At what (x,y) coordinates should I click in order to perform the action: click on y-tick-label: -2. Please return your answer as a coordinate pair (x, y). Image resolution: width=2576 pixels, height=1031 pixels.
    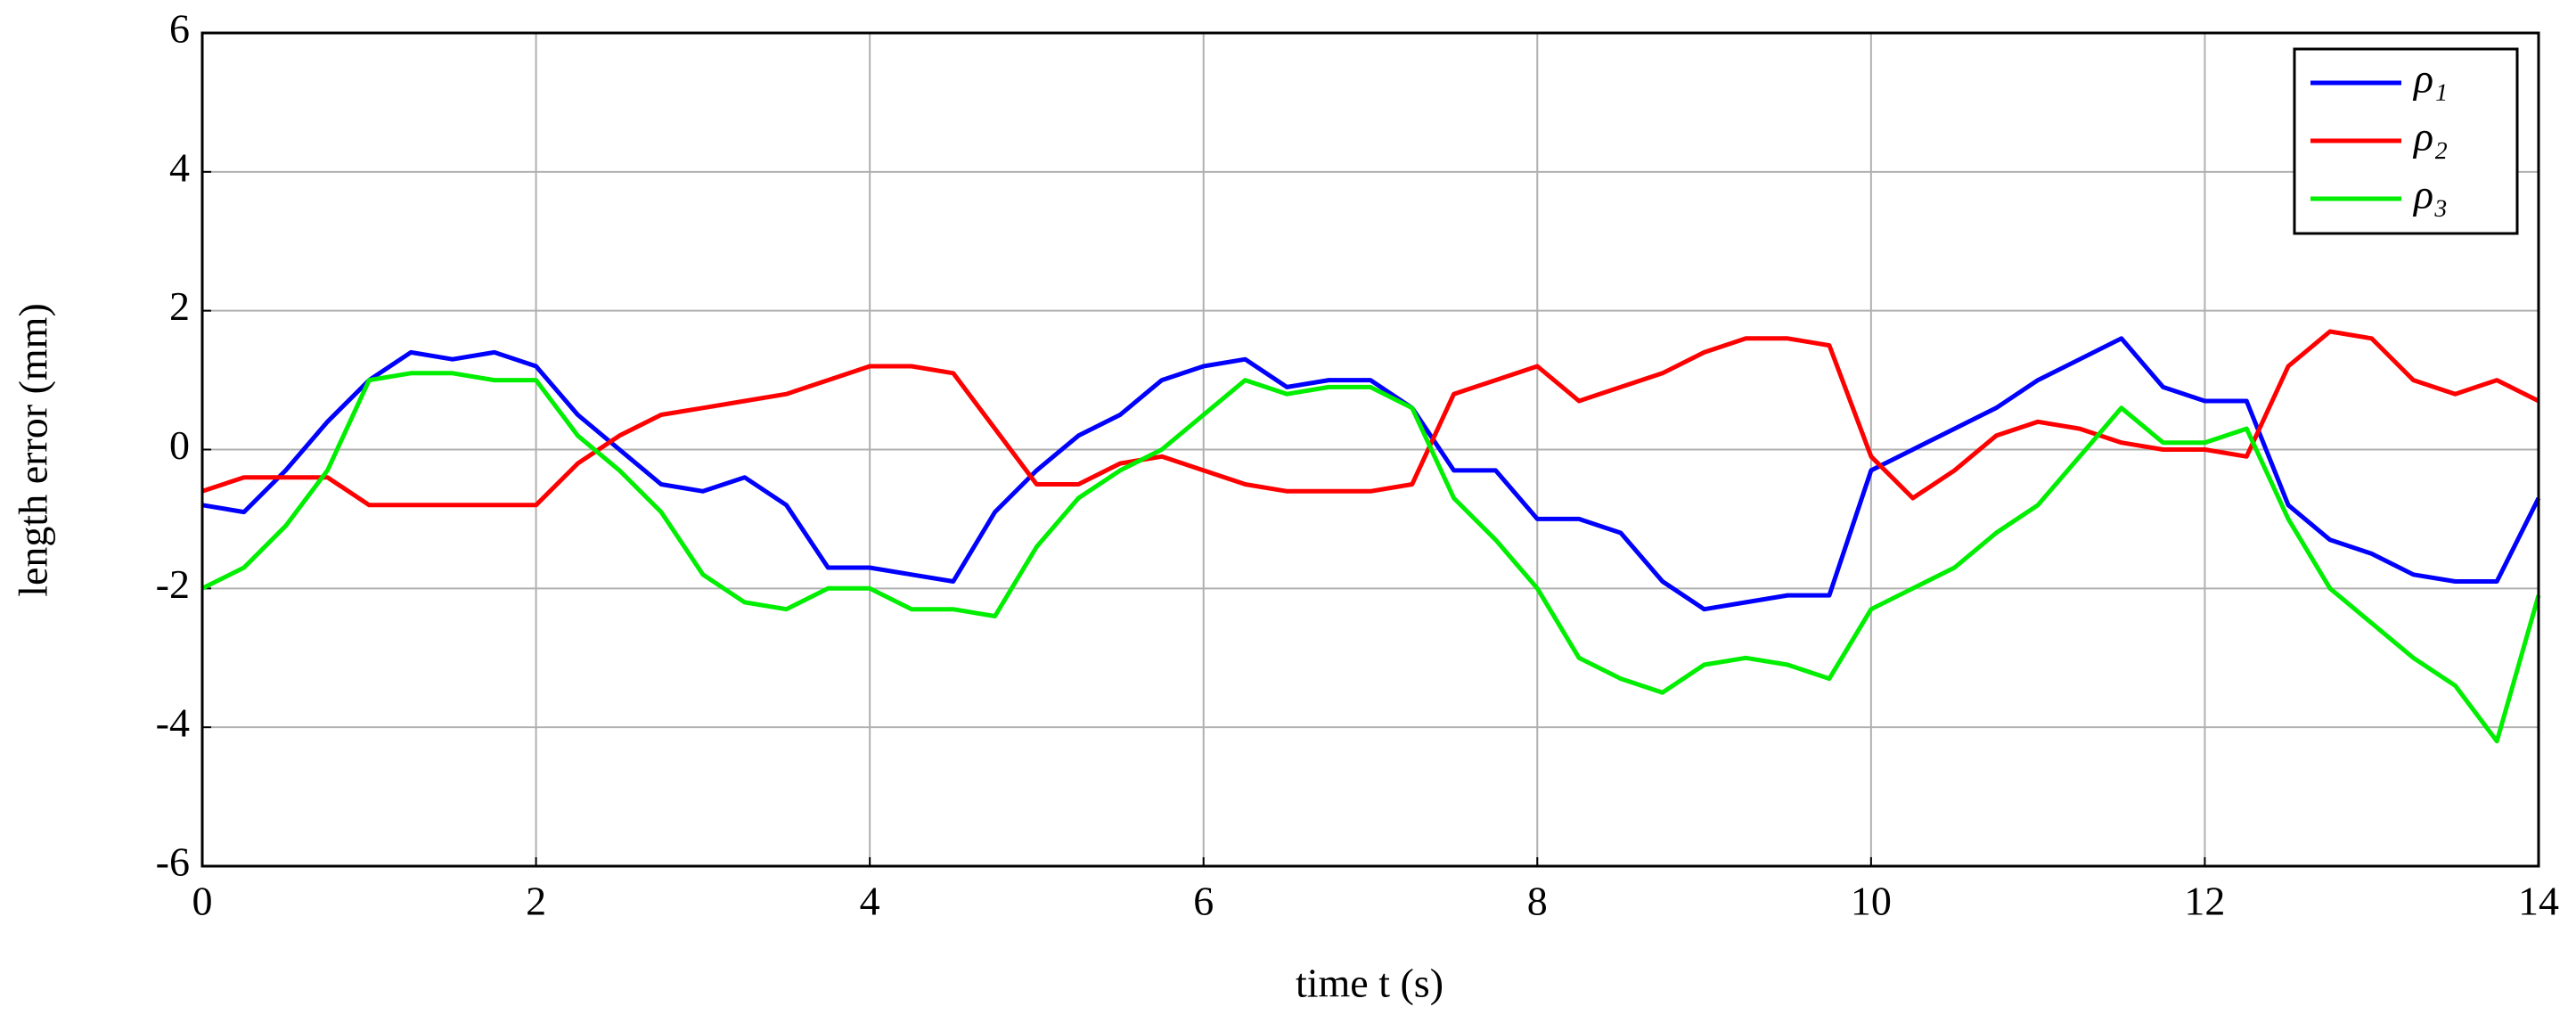
    Looking at the image, I should click on (173, 584).